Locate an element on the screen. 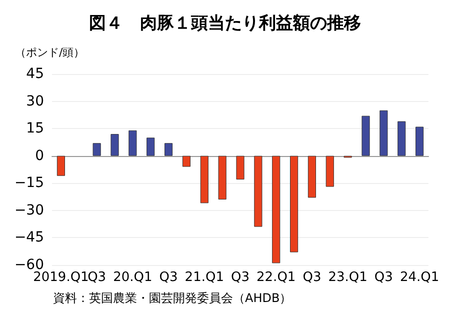  x-tick-label: 22.Q1 is located at coordinates (276, 277).